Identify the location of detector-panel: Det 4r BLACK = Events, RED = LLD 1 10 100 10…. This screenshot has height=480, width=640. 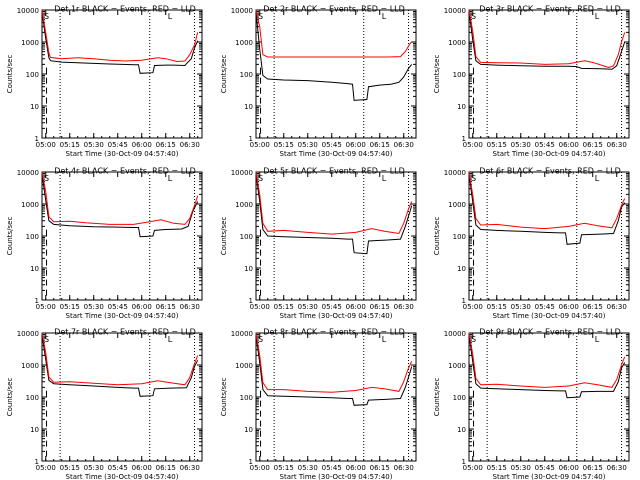
(104, 243).